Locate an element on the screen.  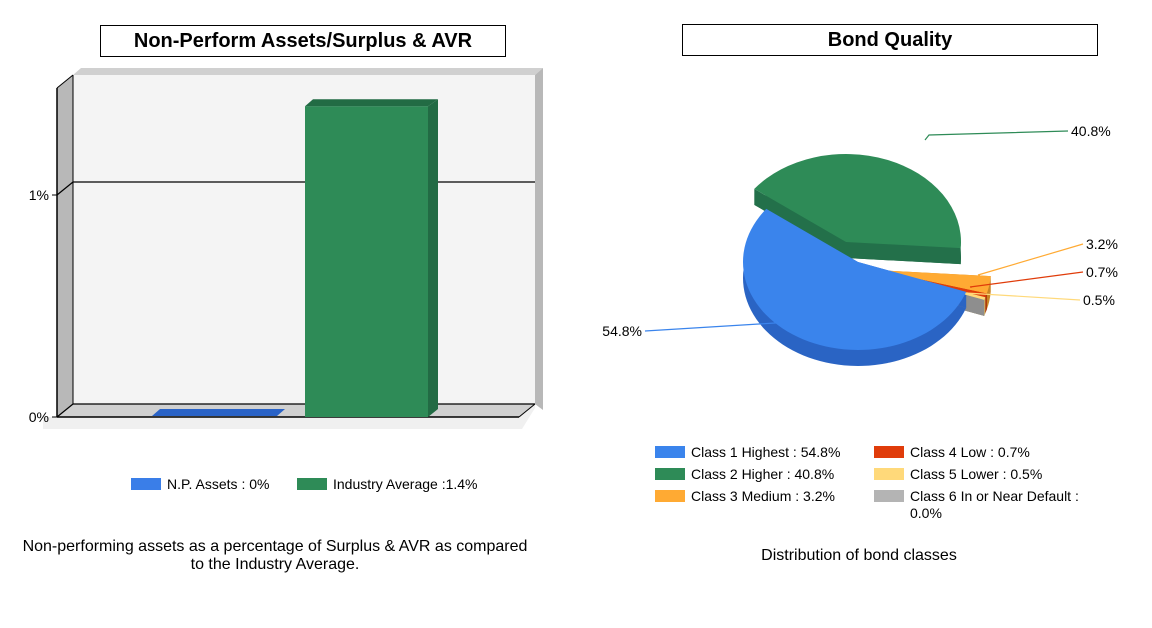
legend-item-class-6: Class 6 In or Near Default : 0.0% is located at coordinates (987, 505).